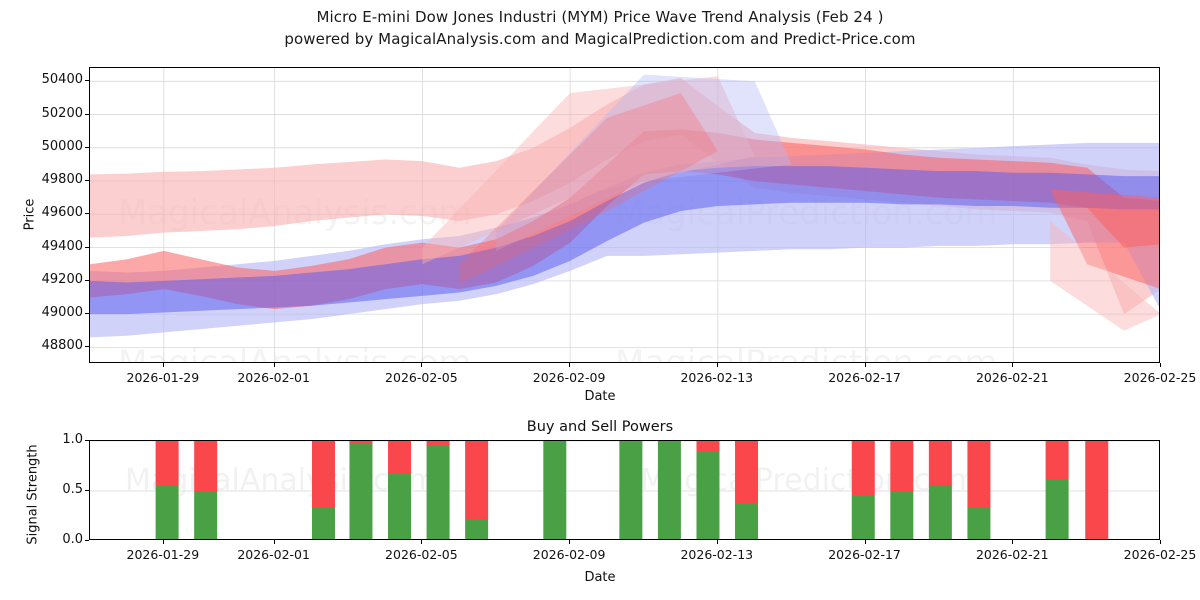 This screenshot has height=600, width=1200. What do you see at coordinates (62, 146) in the screenshot?
I see `price-y-tick: 50000` at bounding box center [62, 146].